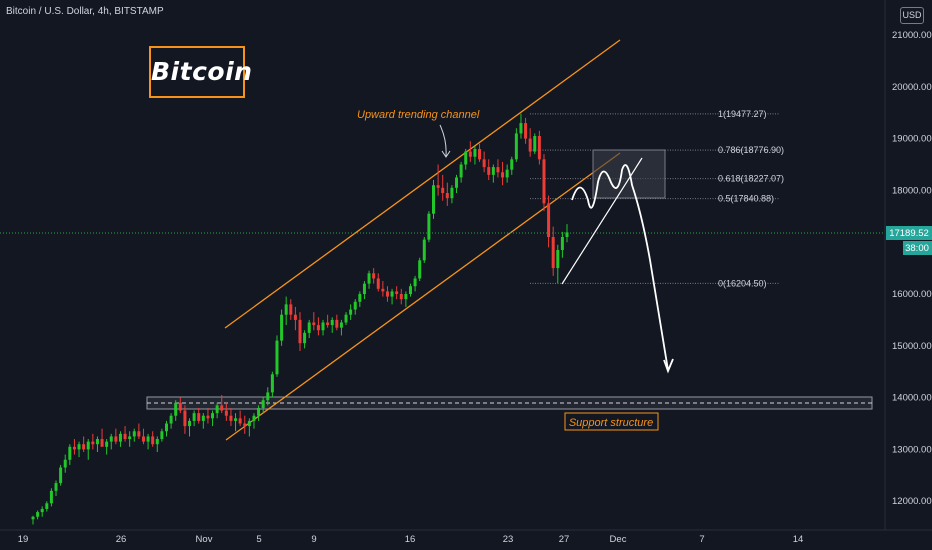  I want to click on fib-level-label: 0.5(17840.88), so click(746, 199).